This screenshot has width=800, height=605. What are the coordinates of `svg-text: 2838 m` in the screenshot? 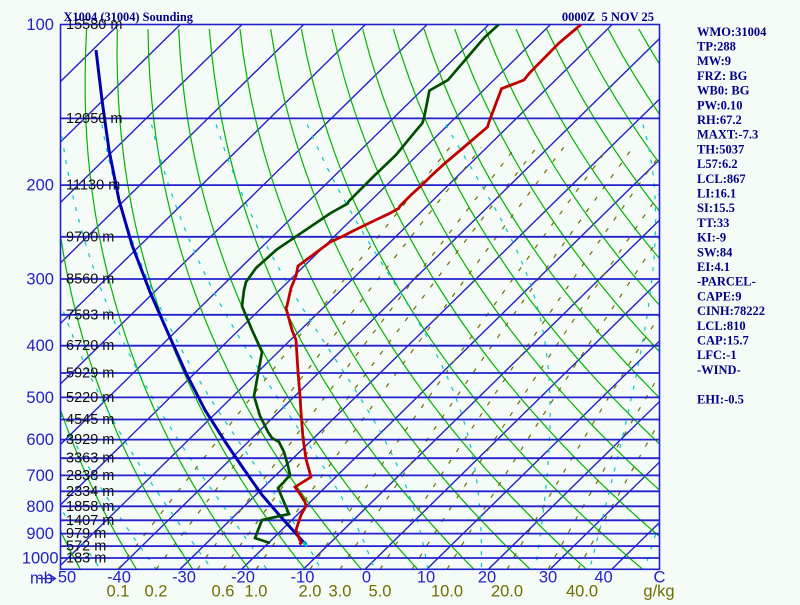 It's located at (90, 476).